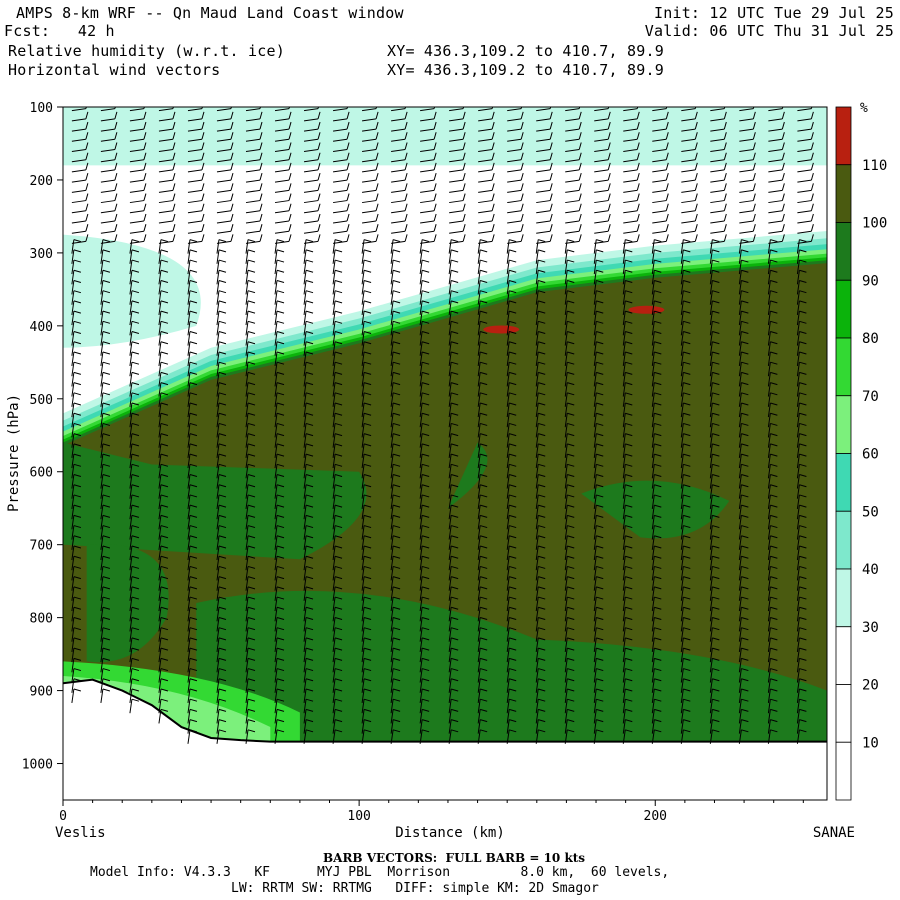 Image resolution: width=900 pixels, height=900 pixels. What do you see at coordinates (41, 327) in the screenshot?
I see `y-tick-label: 400` at bounding box center [41, 327].